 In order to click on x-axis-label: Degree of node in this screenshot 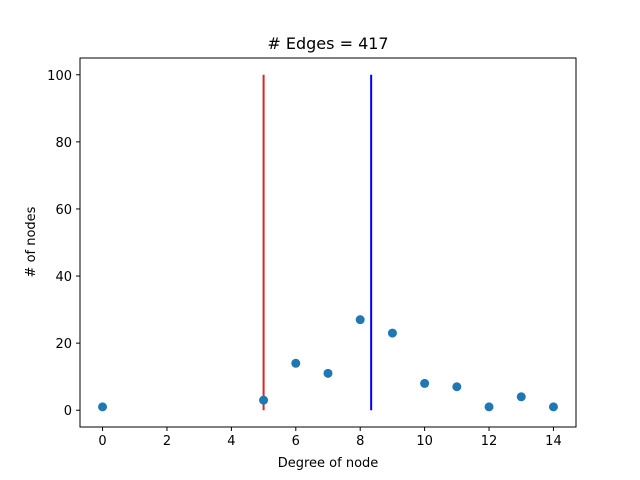, I will do `click(328, 463)`.